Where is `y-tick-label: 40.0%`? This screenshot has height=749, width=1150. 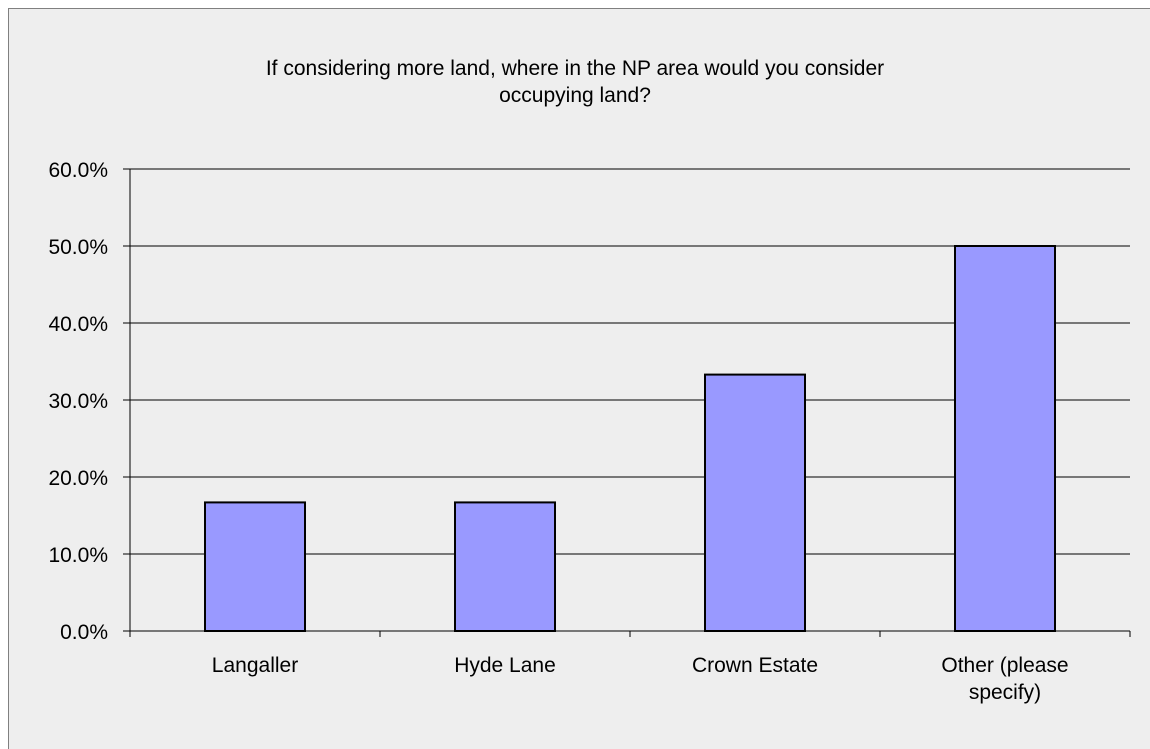
y-tick-label: 40.0% is located at coordinates (78, 324).